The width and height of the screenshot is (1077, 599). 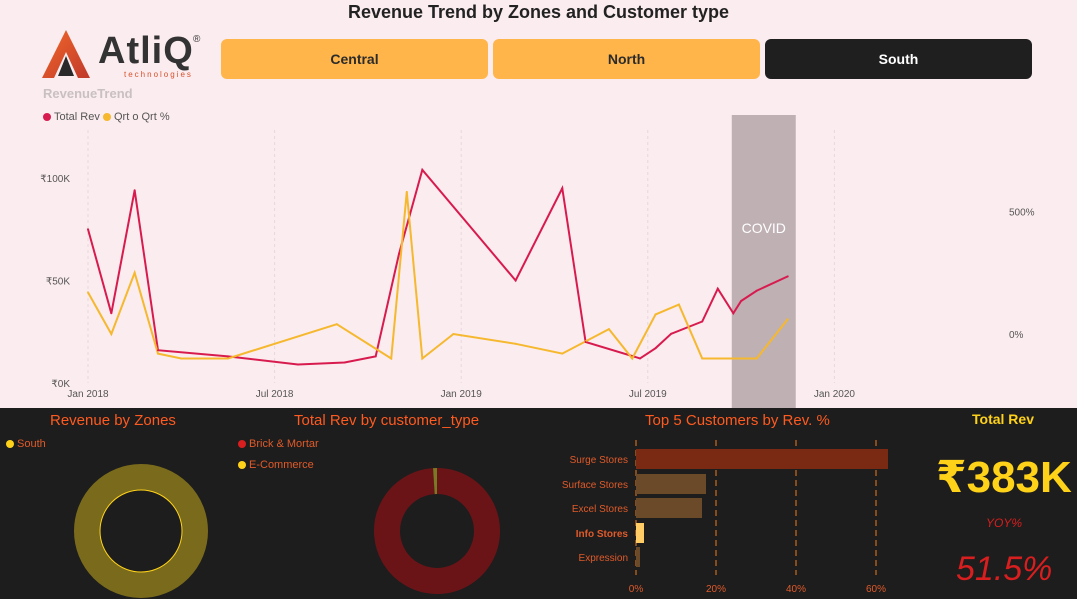 I want to click on customer-type-panel-title: Total Rev by customer_type, so click(x=387, y=420).